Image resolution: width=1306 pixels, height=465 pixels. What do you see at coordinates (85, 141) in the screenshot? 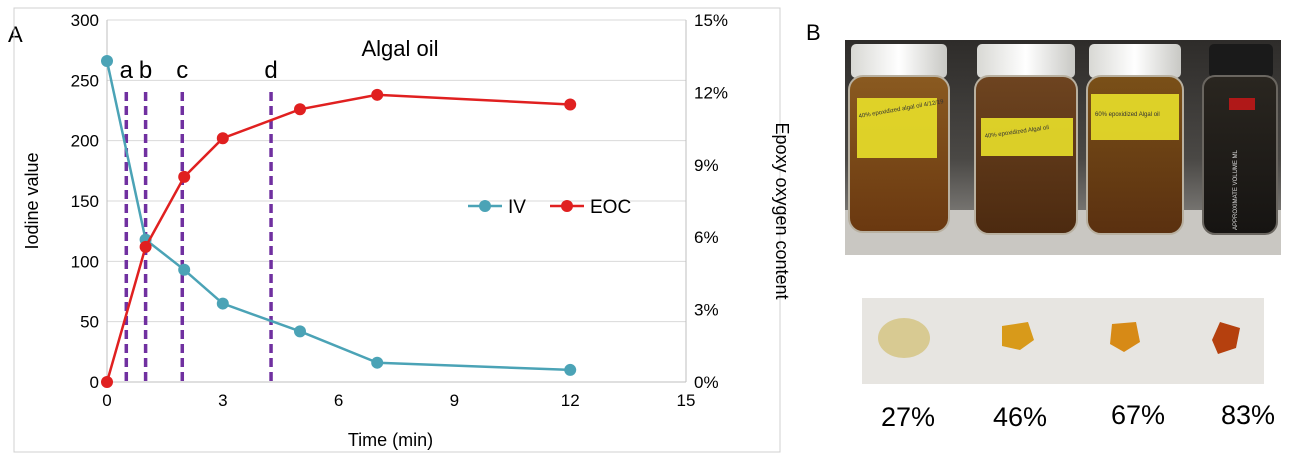
I see `y-left-tick-label-4: 200` at bounding box center [85, 141].